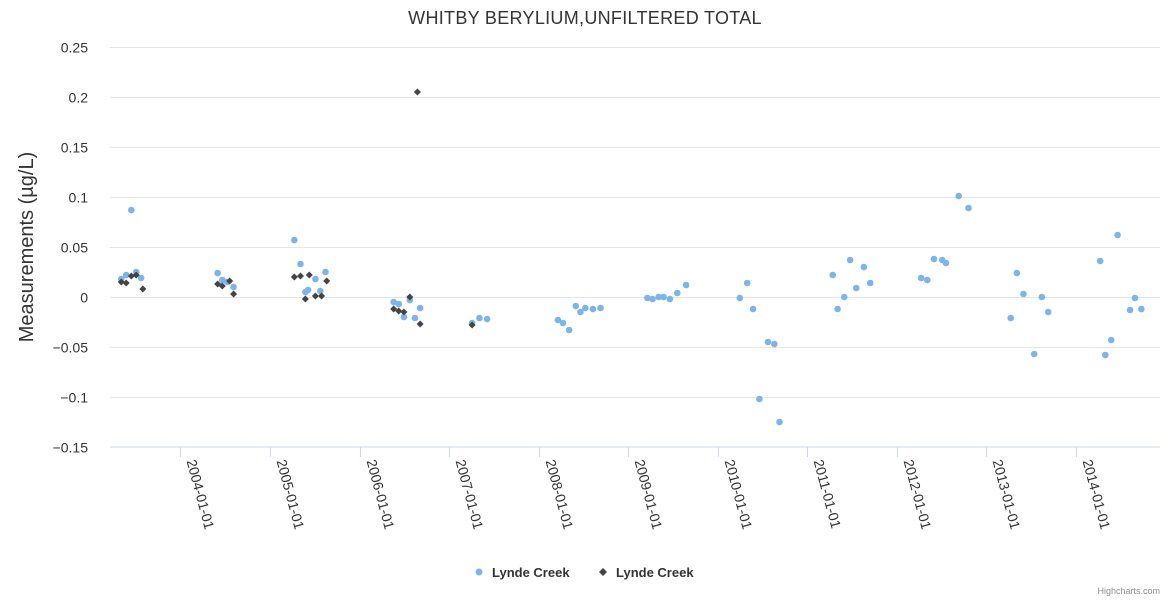  I want to click on y-tick-label: 0.1, so click(79, 198).